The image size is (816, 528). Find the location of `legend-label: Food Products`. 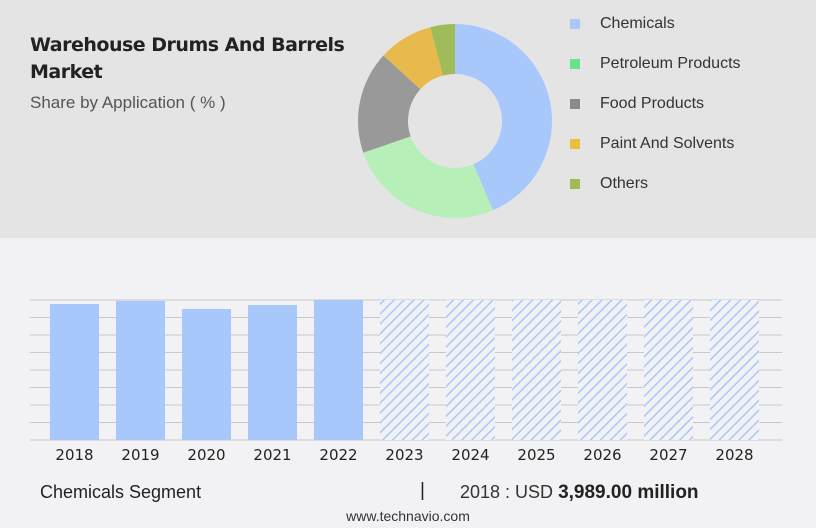

legend-label: Food Products is located at coordinates (652, 103).